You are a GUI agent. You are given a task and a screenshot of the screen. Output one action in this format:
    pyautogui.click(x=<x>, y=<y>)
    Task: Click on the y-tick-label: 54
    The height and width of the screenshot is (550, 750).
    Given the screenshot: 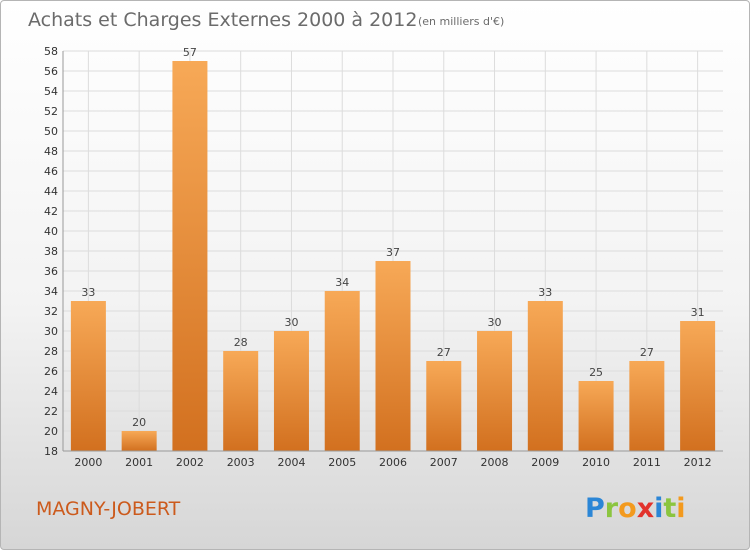 What is the action you would take?
    pyautogui.click(x=51, y=91)
    